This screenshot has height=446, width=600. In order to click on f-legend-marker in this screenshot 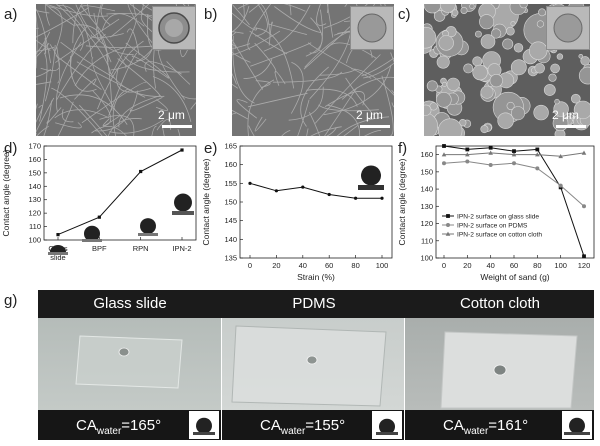, I will do `click(448, 233)`.